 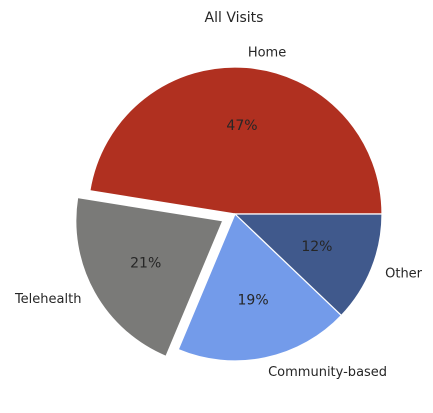 What do you see at coordinates (234, 18) in the screenshot?
I see `chart-title: All Visits` at bounding box center [234, 18].